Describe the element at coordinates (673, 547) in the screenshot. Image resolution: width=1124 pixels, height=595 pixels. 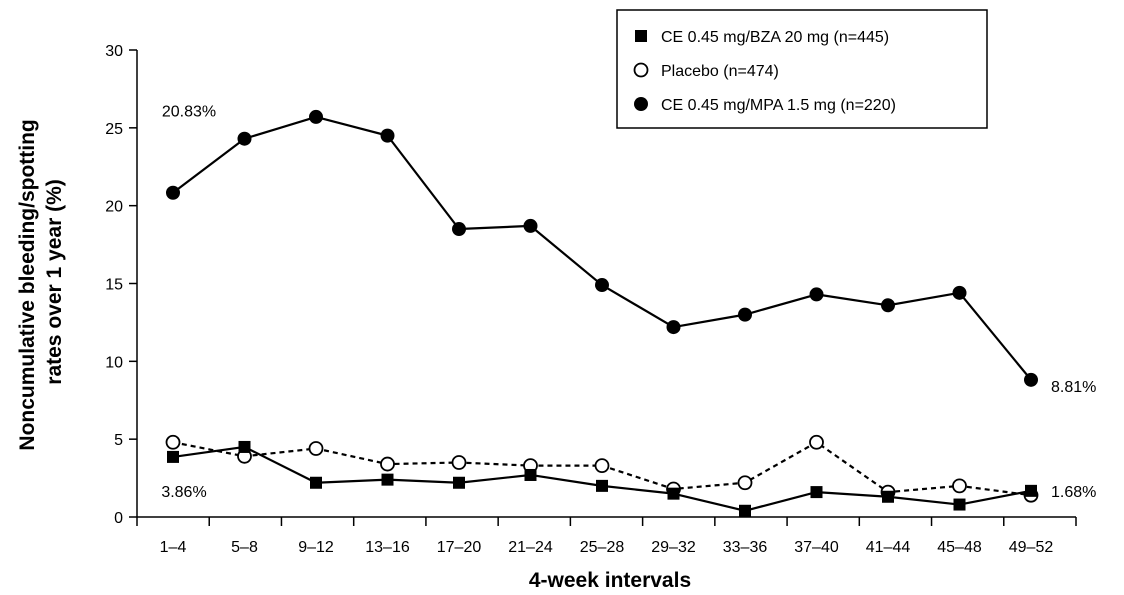
I see `x-tick-label: 29–32` at that location.